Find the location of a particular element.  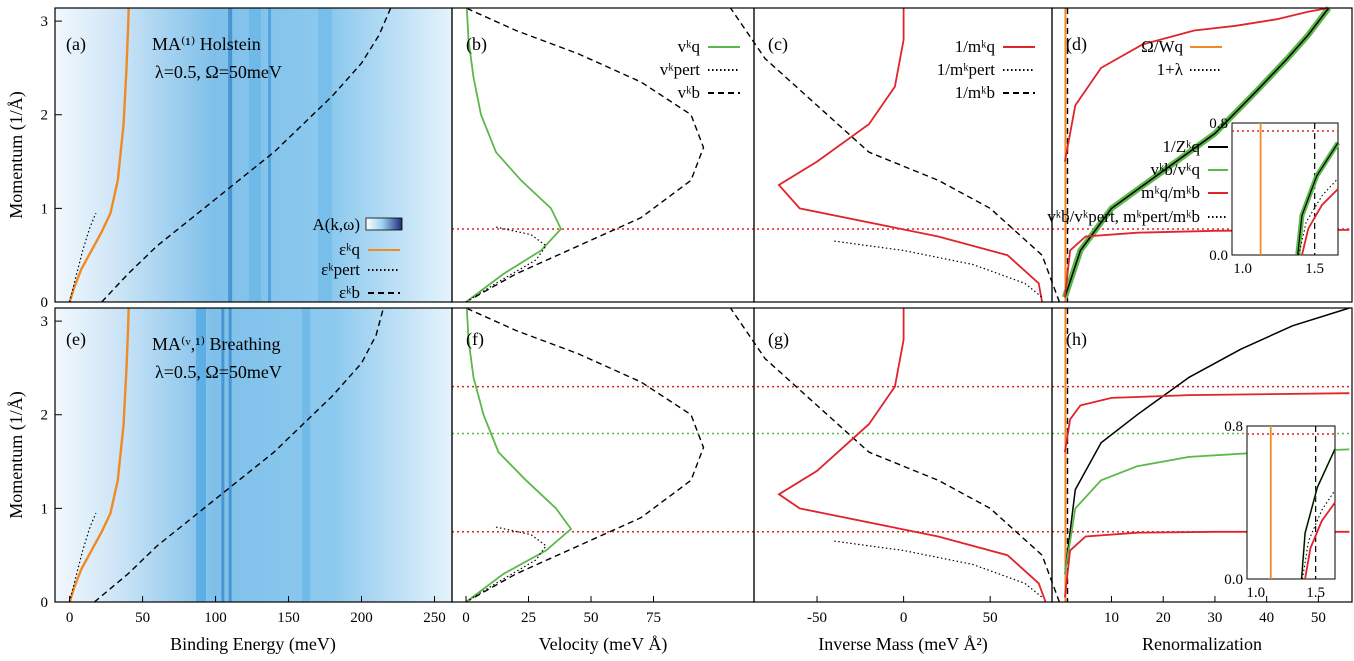

panel-letter: (b) is located at coordinates (476, 44).